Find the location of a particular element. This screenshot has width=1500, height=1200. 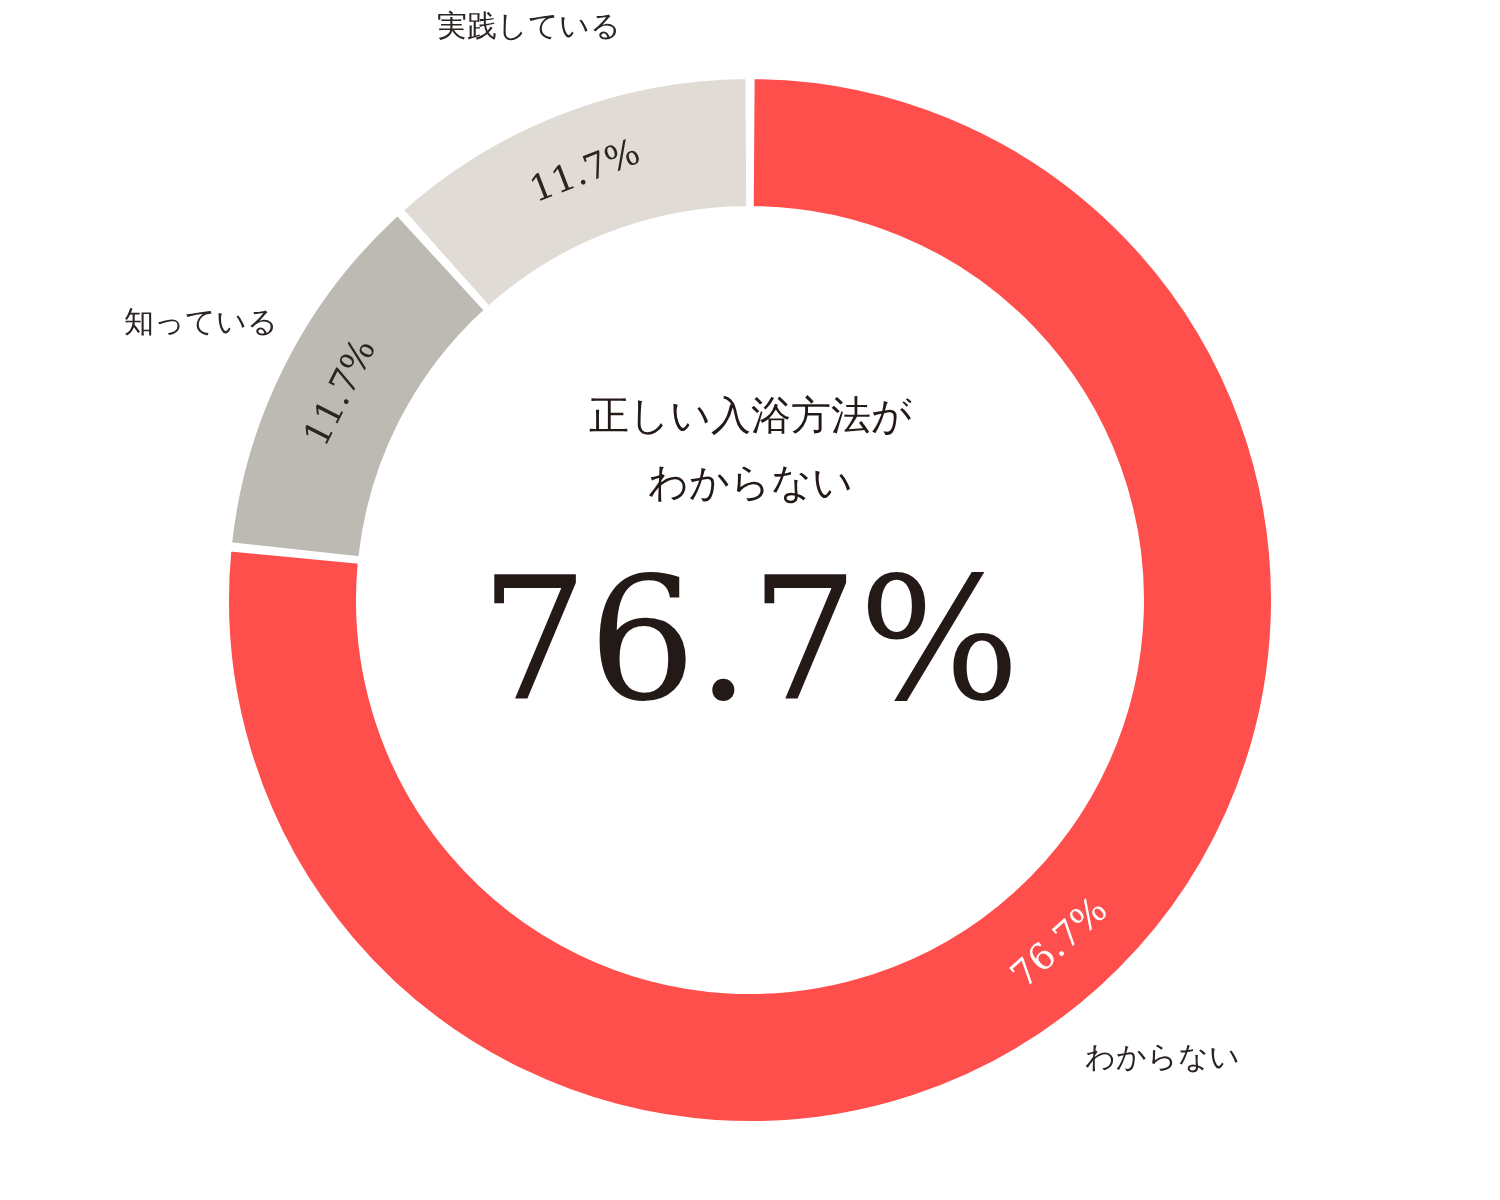

slice-label: 実践している is located at coordinates (529, 26).